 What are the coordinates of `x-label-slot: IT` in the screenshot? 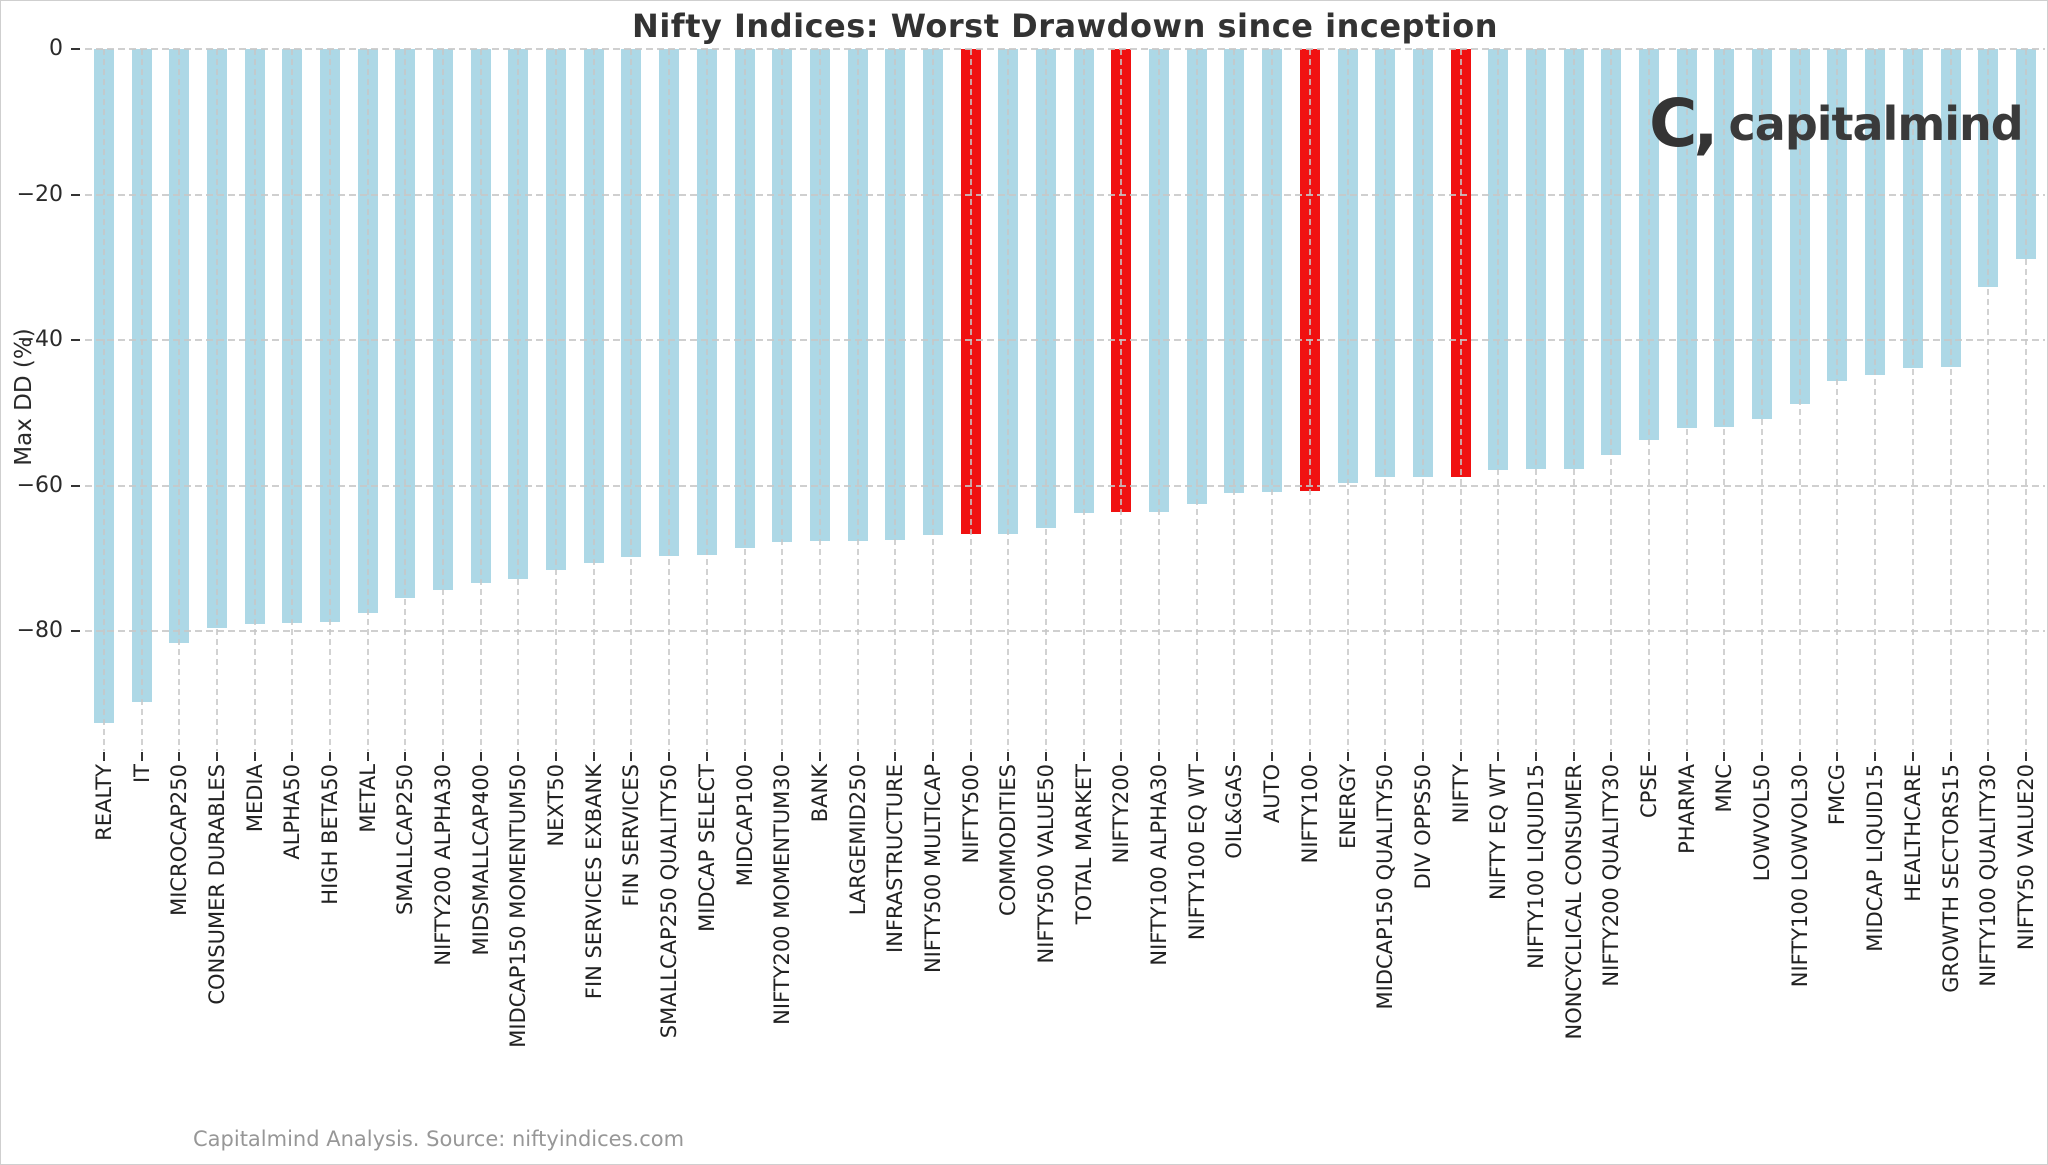 It's located at (142, 773).